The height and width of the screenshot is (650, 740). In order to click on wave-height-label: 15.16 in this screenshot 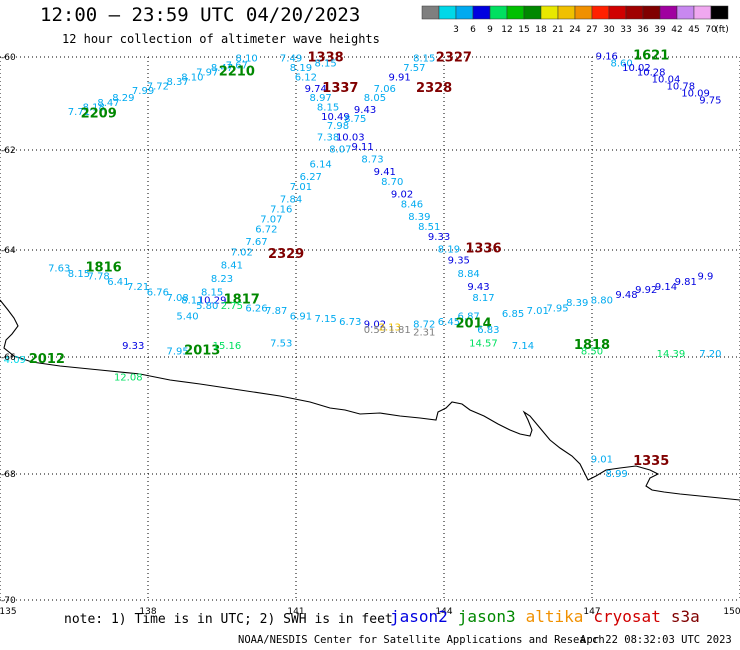, I will do `click(227, 346)`.